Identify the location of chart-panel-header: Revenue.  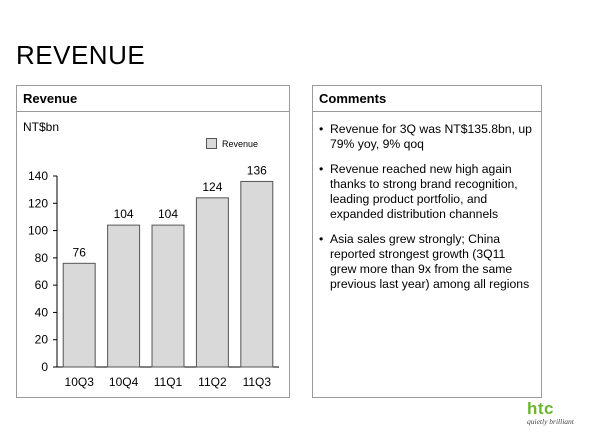
(153, 99).